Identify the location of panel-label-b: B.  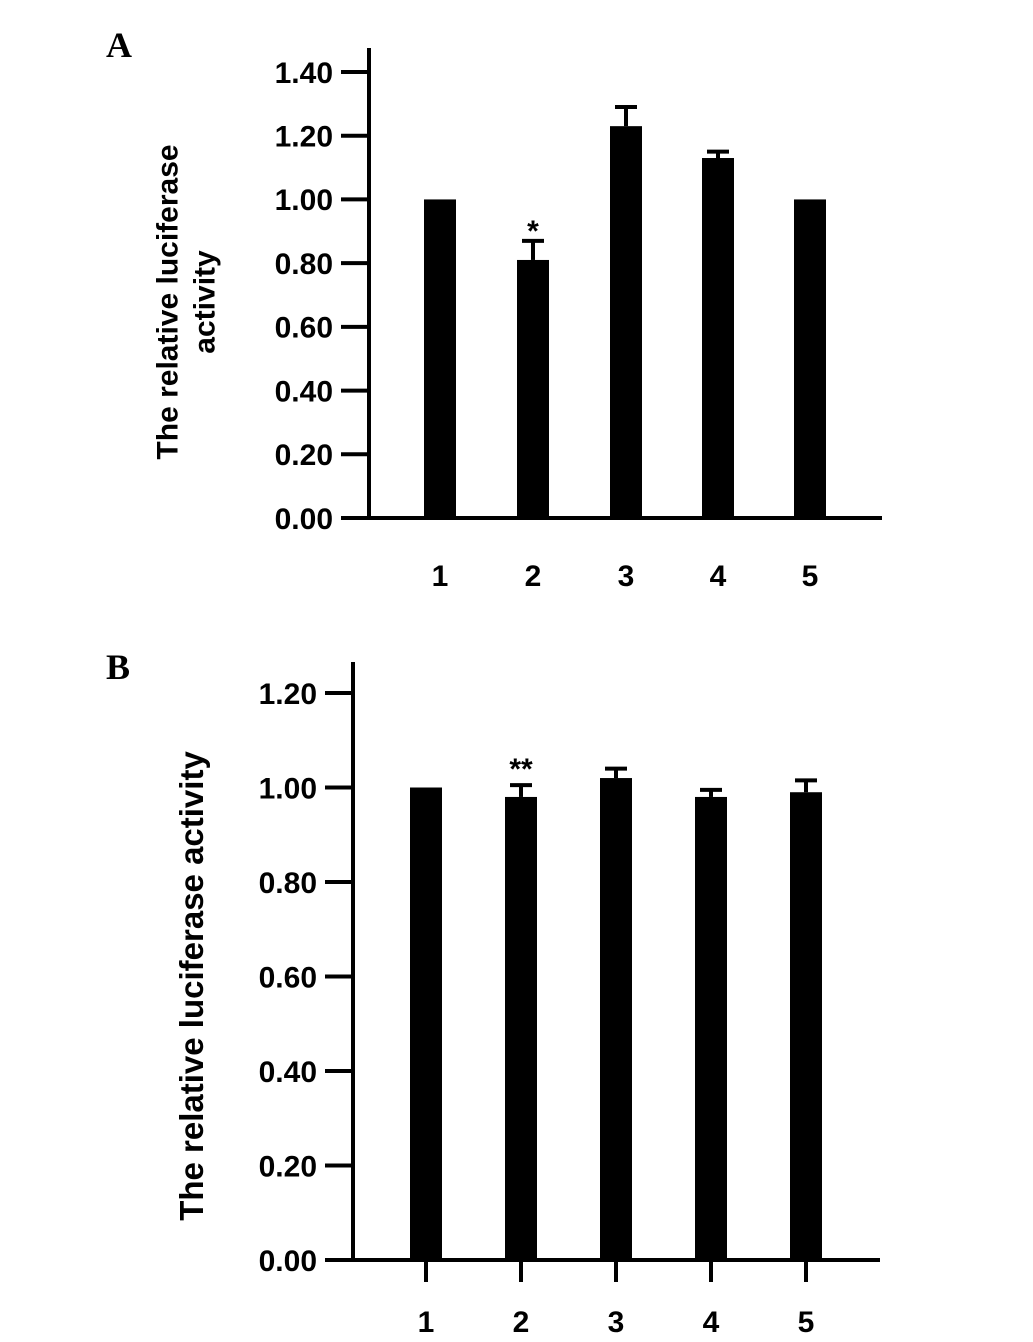
(118, 667).